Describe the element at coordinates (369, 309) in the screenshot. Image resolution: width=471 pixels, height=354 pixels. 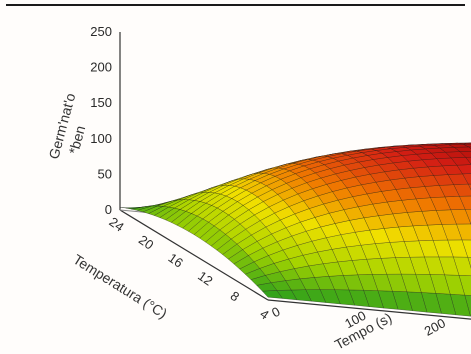
I see `time-axis-line` at that location.